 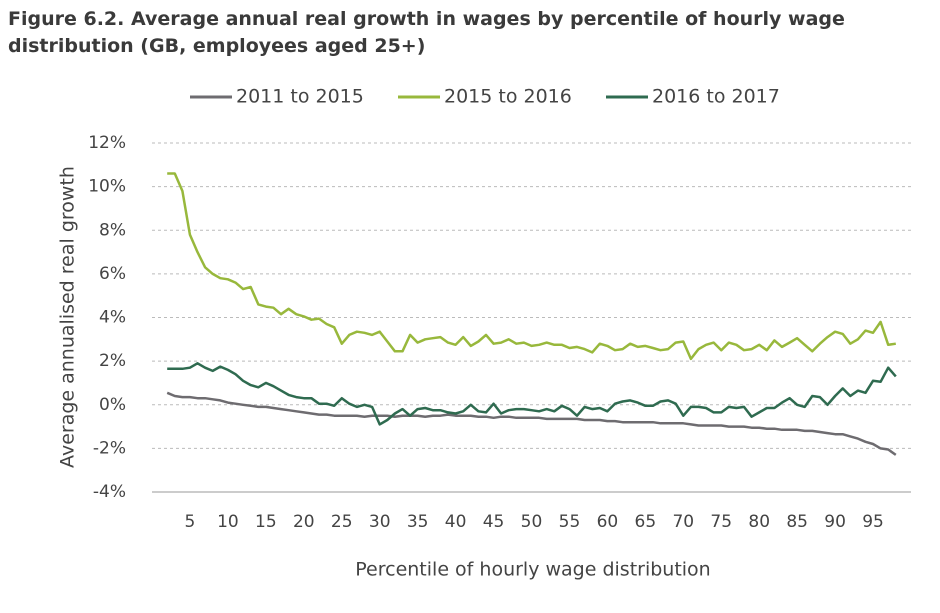 I want to click on x-tick-label: 25, so click(x=342, y=522).